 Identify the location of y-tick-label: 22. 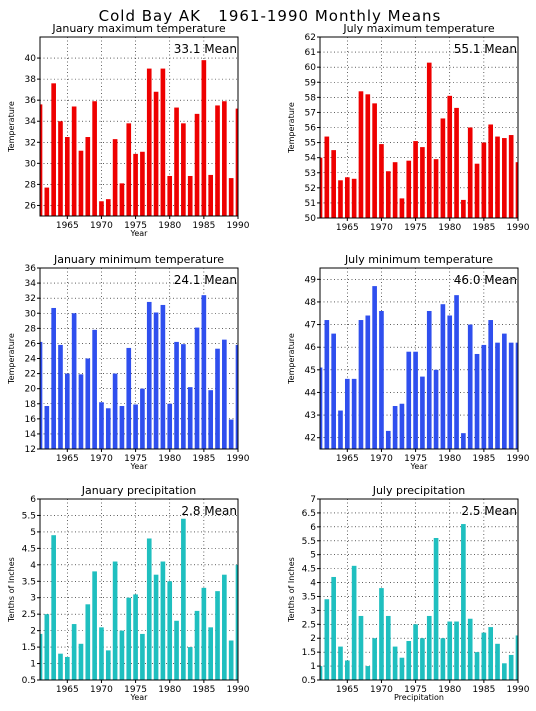
(30, 375).